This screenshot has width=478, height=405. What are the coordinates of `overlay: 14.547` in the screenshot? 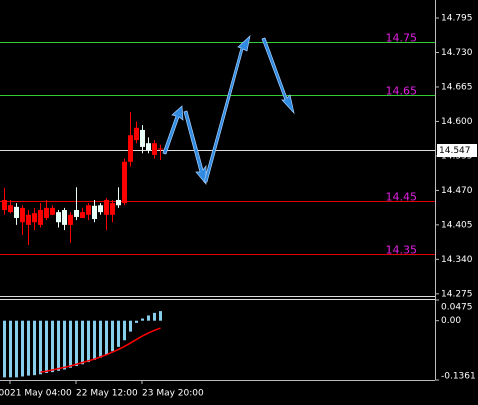 It's located at (457, 150).